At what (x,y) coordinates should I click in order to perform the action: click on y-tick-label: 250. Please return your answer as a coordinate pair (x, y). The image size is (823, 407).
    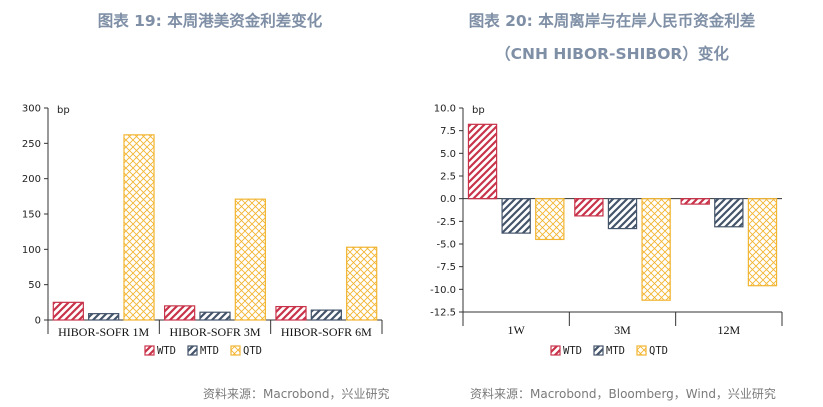
    Looking at the image, I should click on (31, 144).